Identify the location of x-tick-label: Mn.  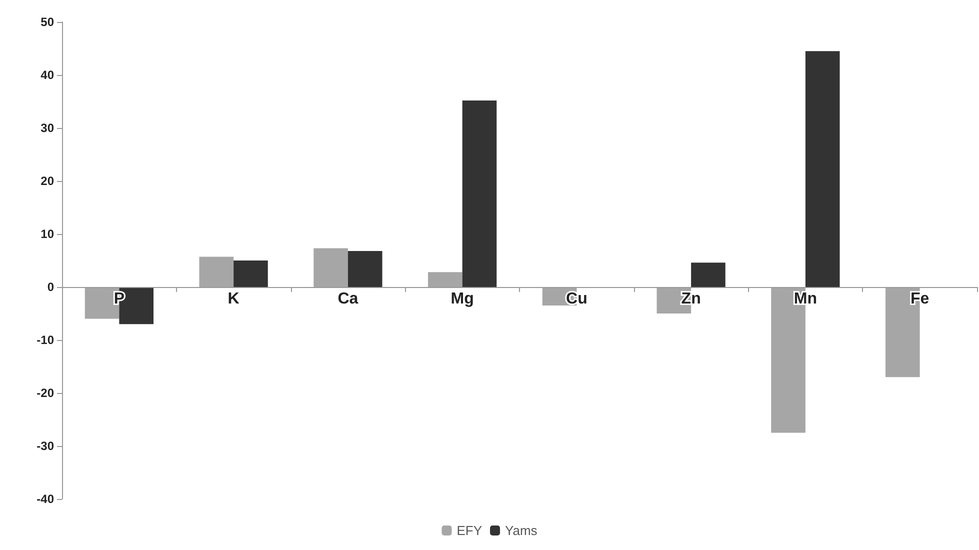
(805, 299).